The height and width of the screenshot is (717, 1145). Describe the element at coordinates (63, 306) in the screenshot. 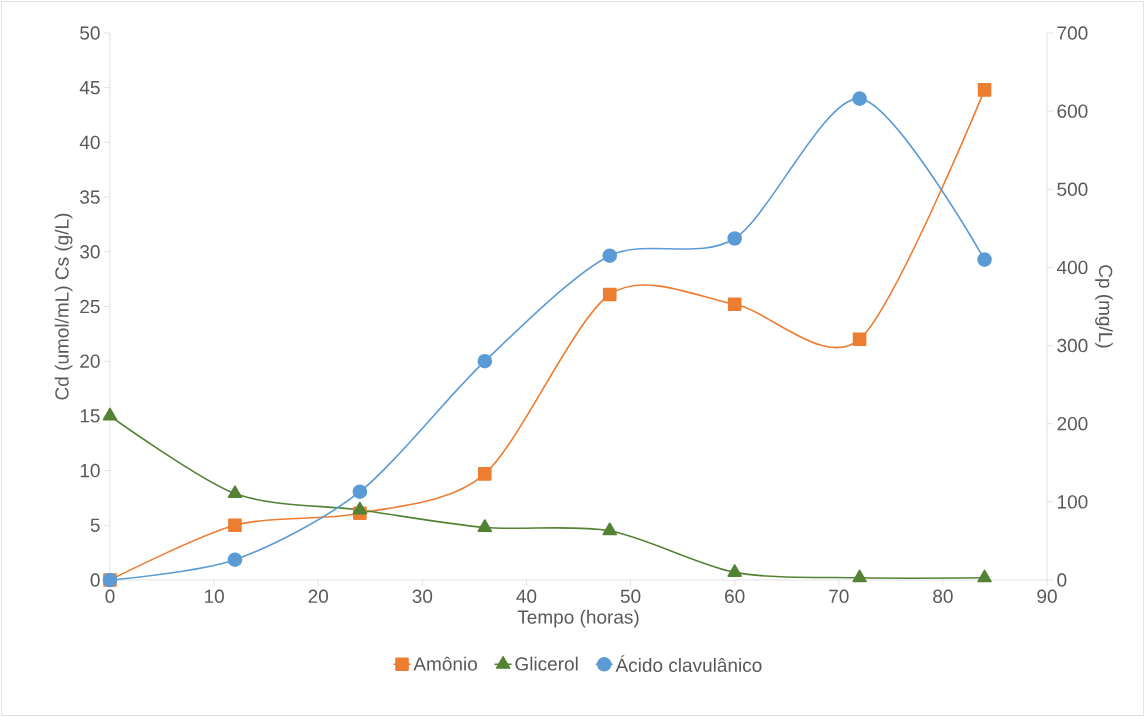

I see `y-axis-title: Cd (umol/mL) Cs (g/L)` at that location.